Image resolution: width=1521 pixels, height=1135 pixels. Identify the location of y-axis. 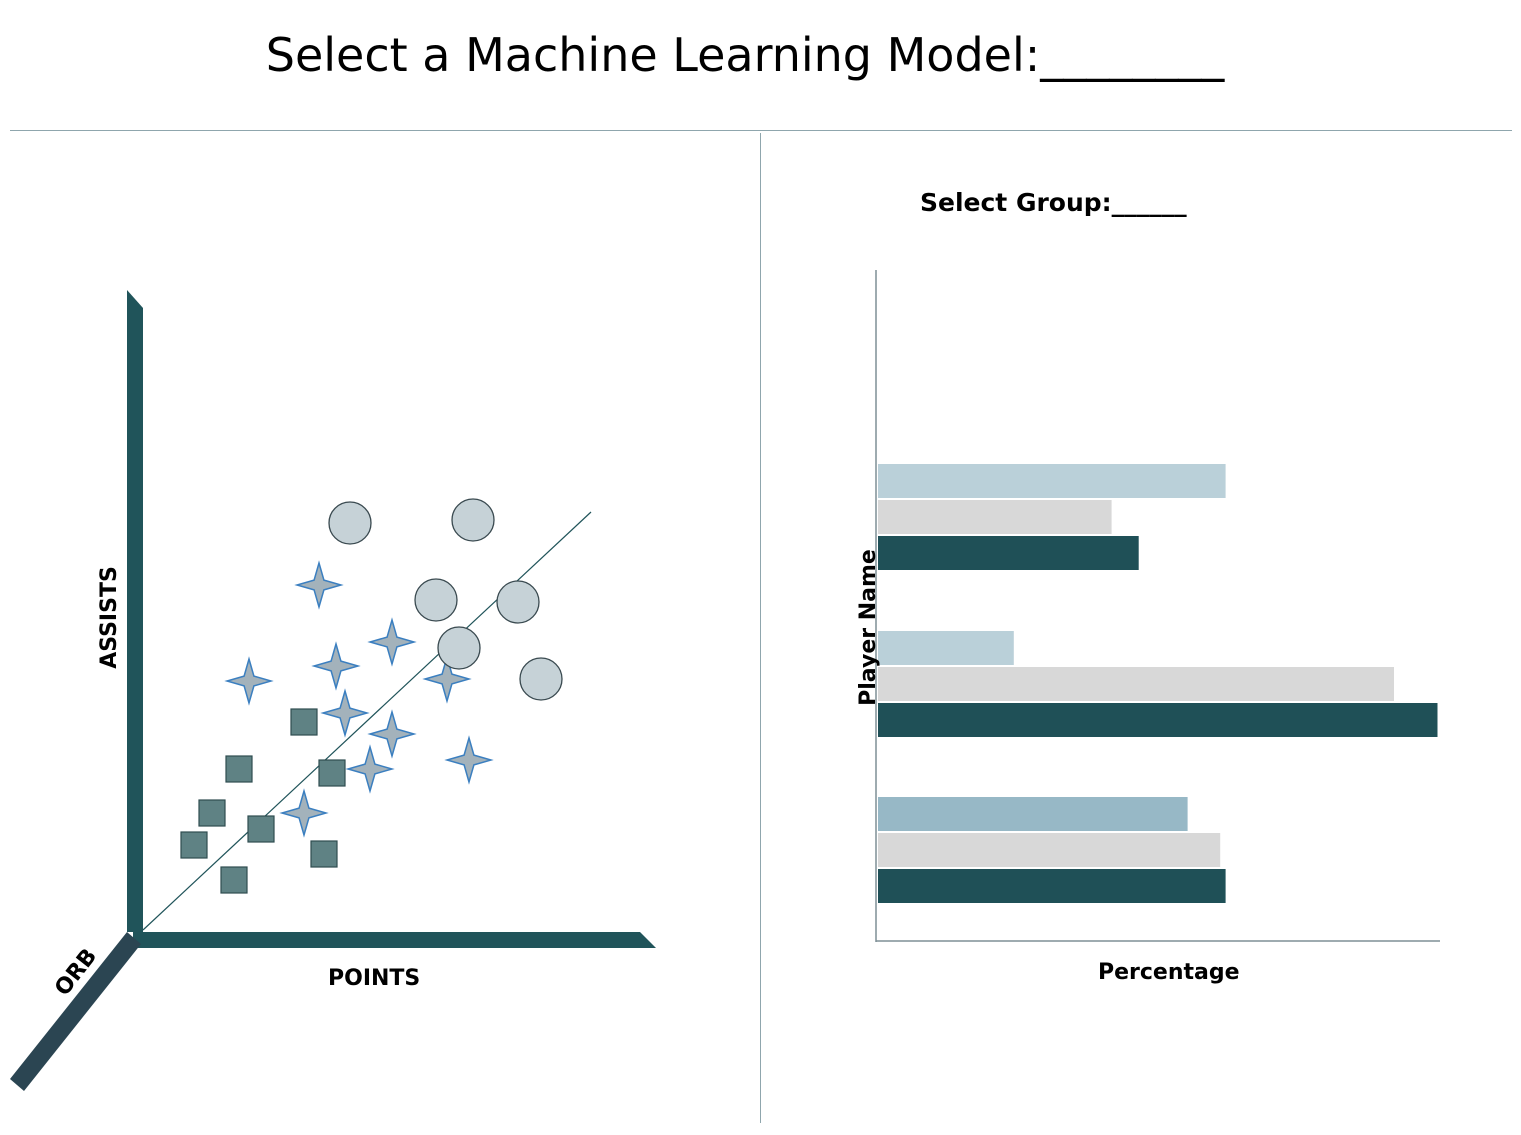
(135, 611).